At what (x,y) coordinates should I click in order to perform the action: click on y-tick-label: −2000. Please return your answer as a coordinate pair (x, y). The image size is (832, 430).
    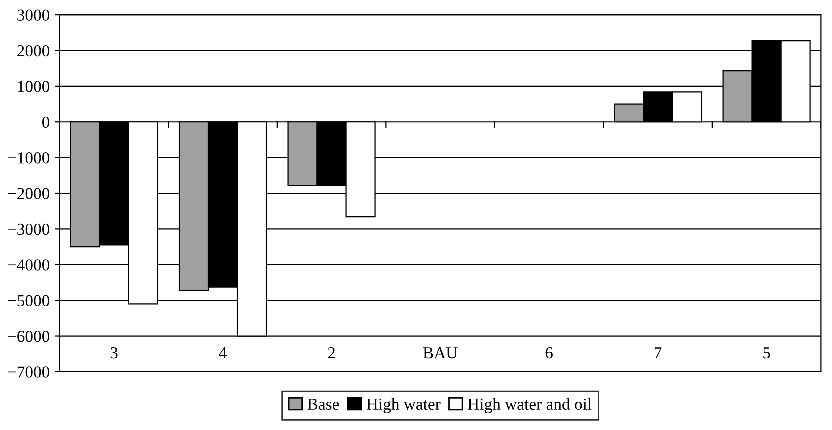
    Looking at the image, I should click on (29, 194).